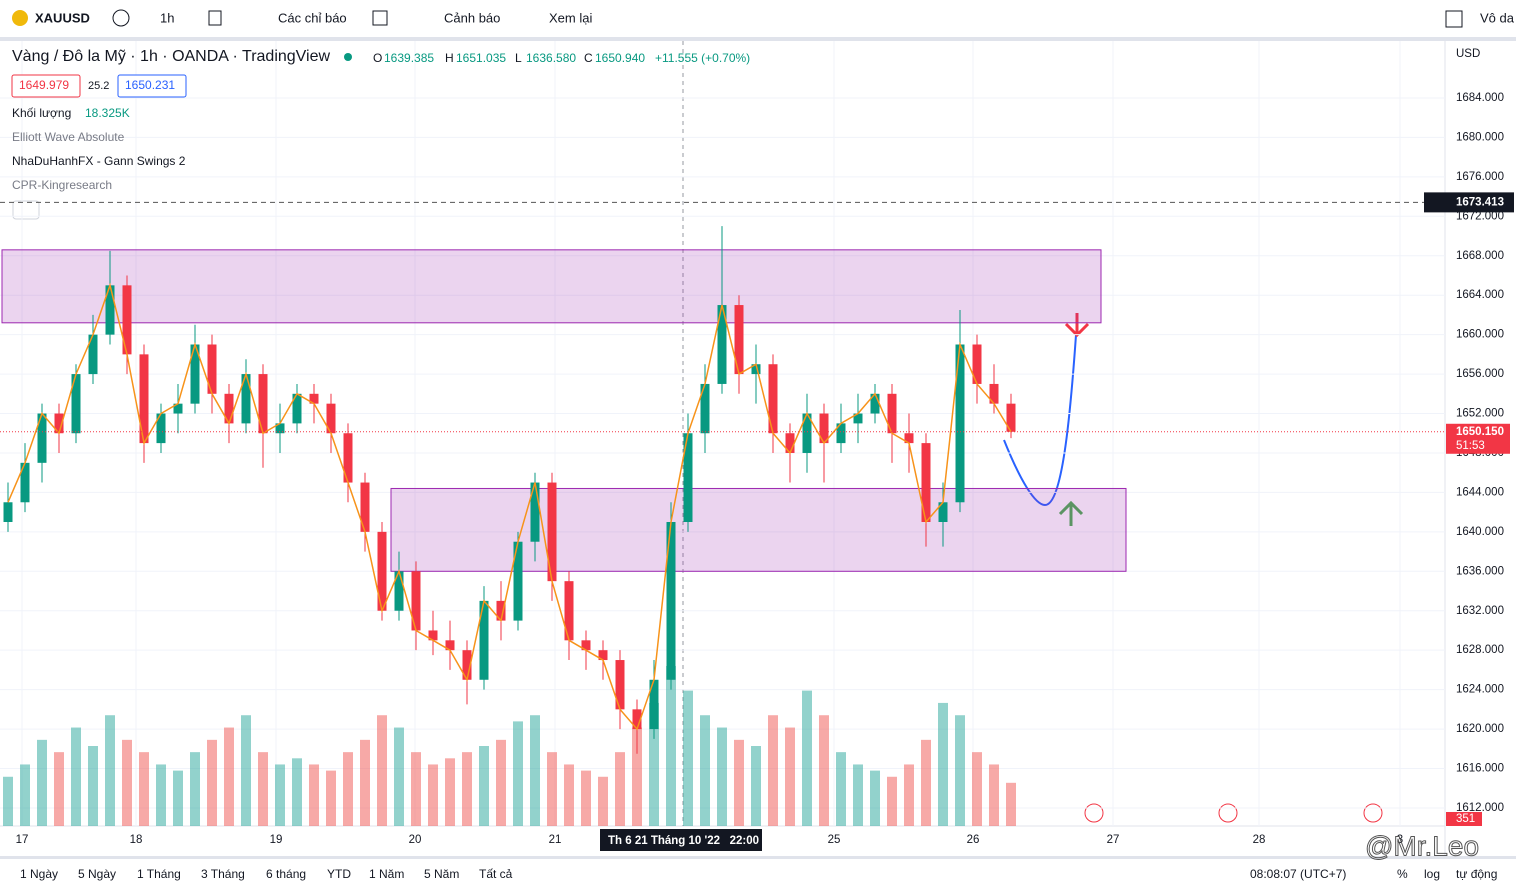 The height and width of the screenshot is (896, 1516). Describe the element at coordinates (167, 17) in the screenshot. I see `interval: 1h` at that location.